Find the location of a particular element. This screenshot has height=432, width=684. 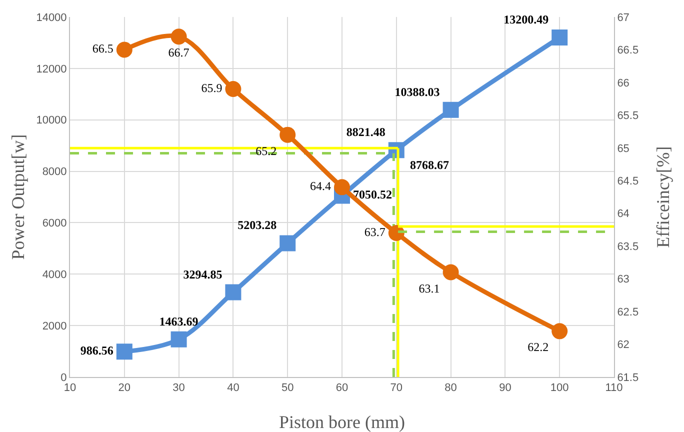

data-label: 3294.85 is located at coordinates (202, 274).